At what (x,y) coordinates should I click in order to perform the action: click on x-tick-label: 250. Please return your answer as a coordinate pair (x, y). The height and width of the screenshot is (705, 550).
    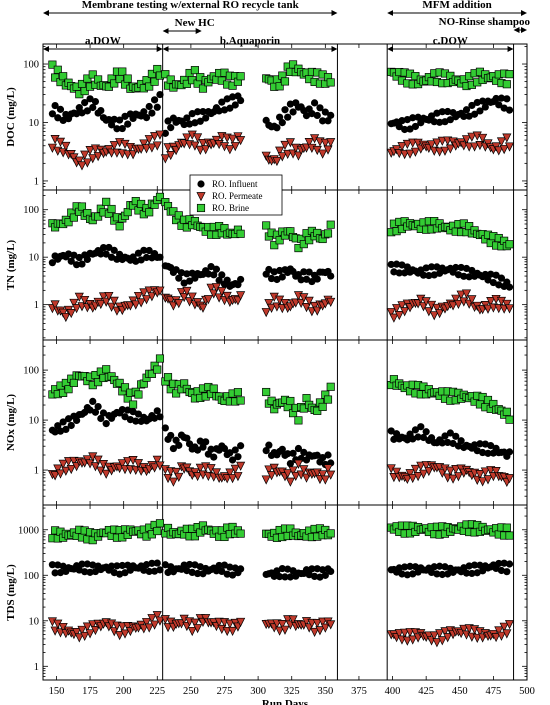
    Looking at the image, I should click on (191, 691).